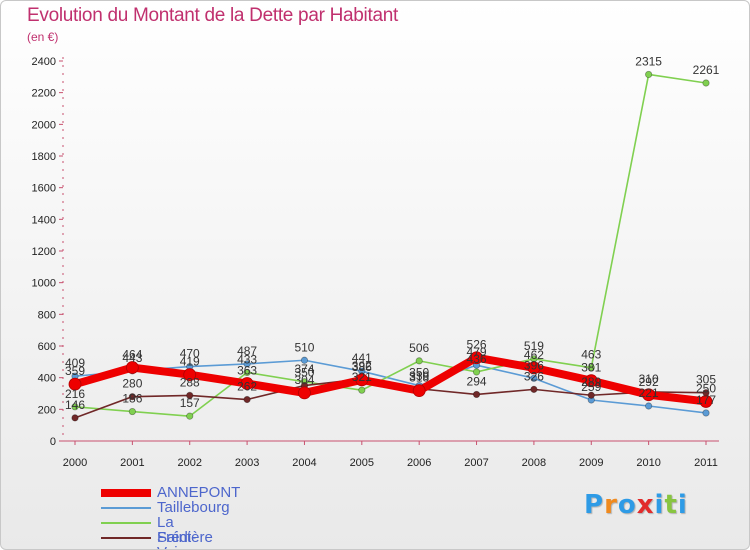  Describe the element at coordinates (477, 345) in the screenshot. I see `data-label: 526` at that location.